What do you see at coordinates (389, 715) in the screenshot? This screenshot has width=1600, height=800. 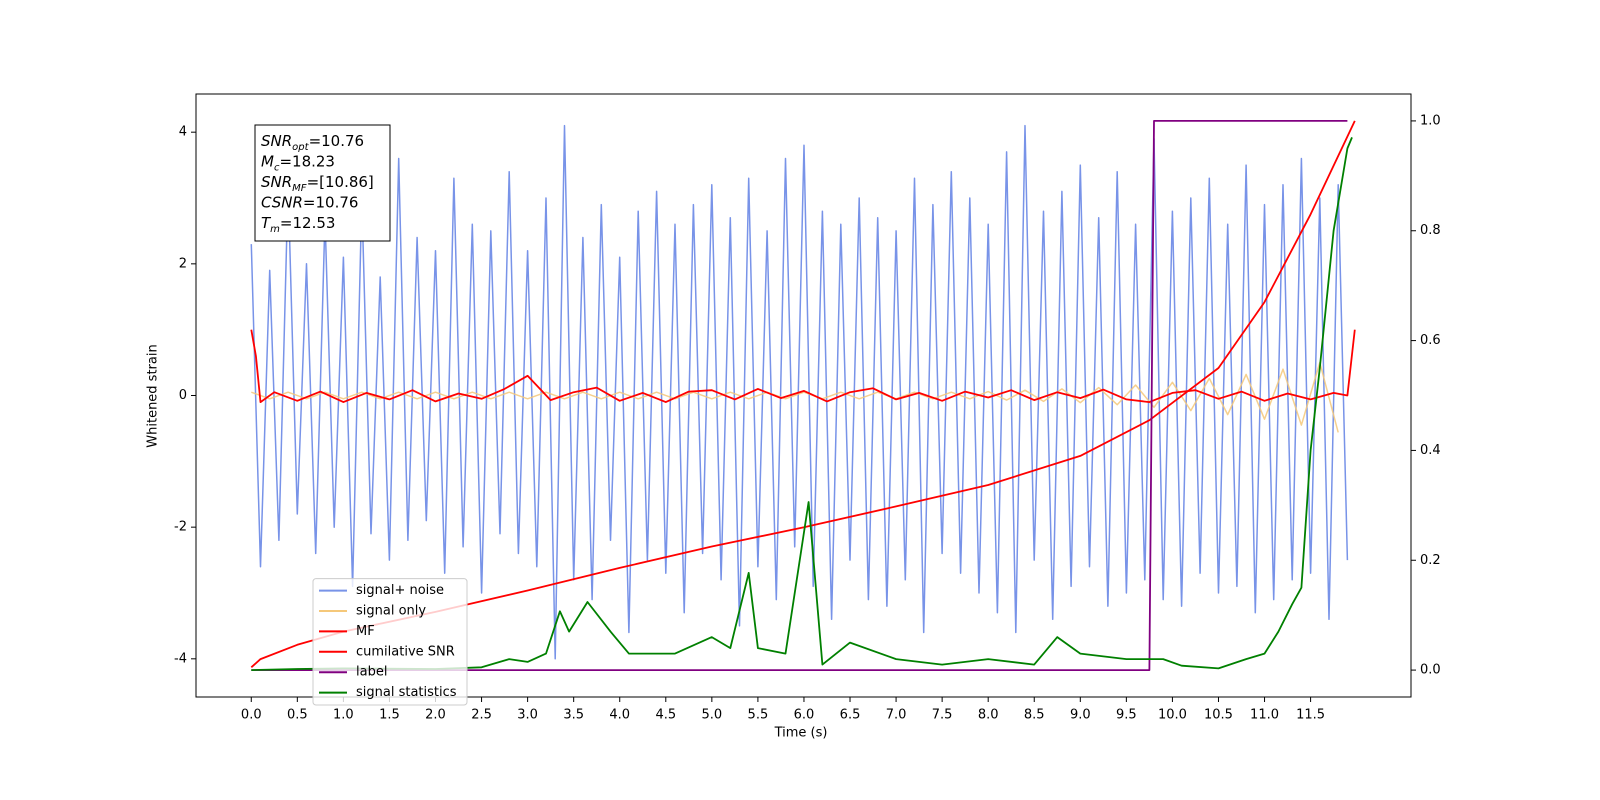 I see `x-tick-label: 1.5` at bounding box center [389, 715].